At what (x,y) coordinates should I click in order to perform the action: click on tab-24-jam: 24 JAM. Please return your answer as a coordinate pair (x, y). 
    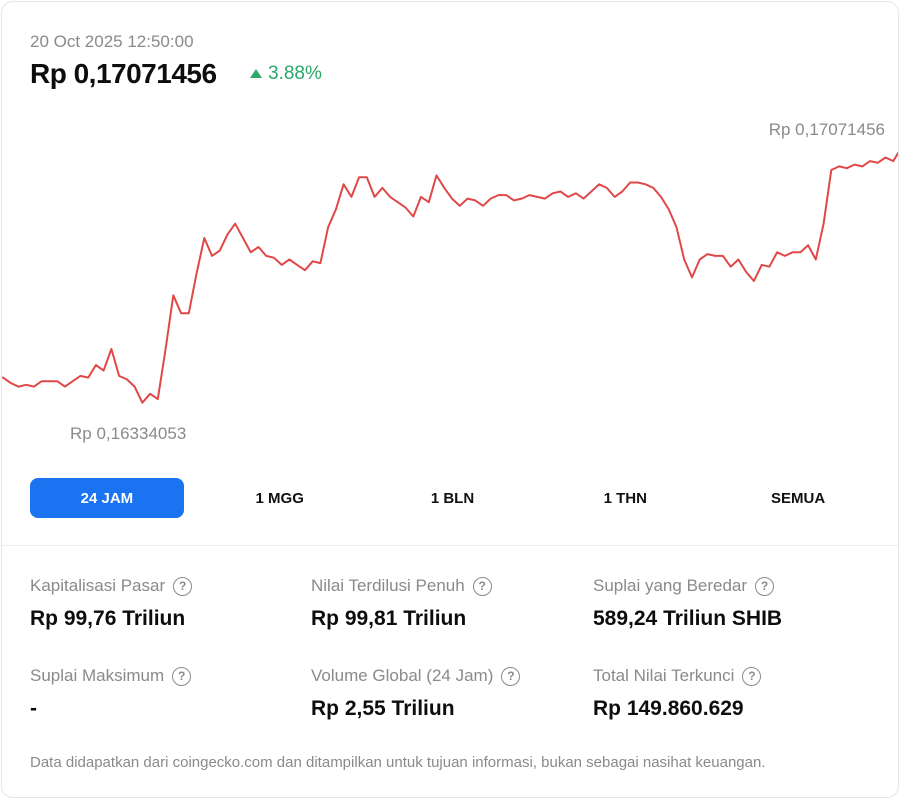
    Looking at the image, I should click on (107, 498).